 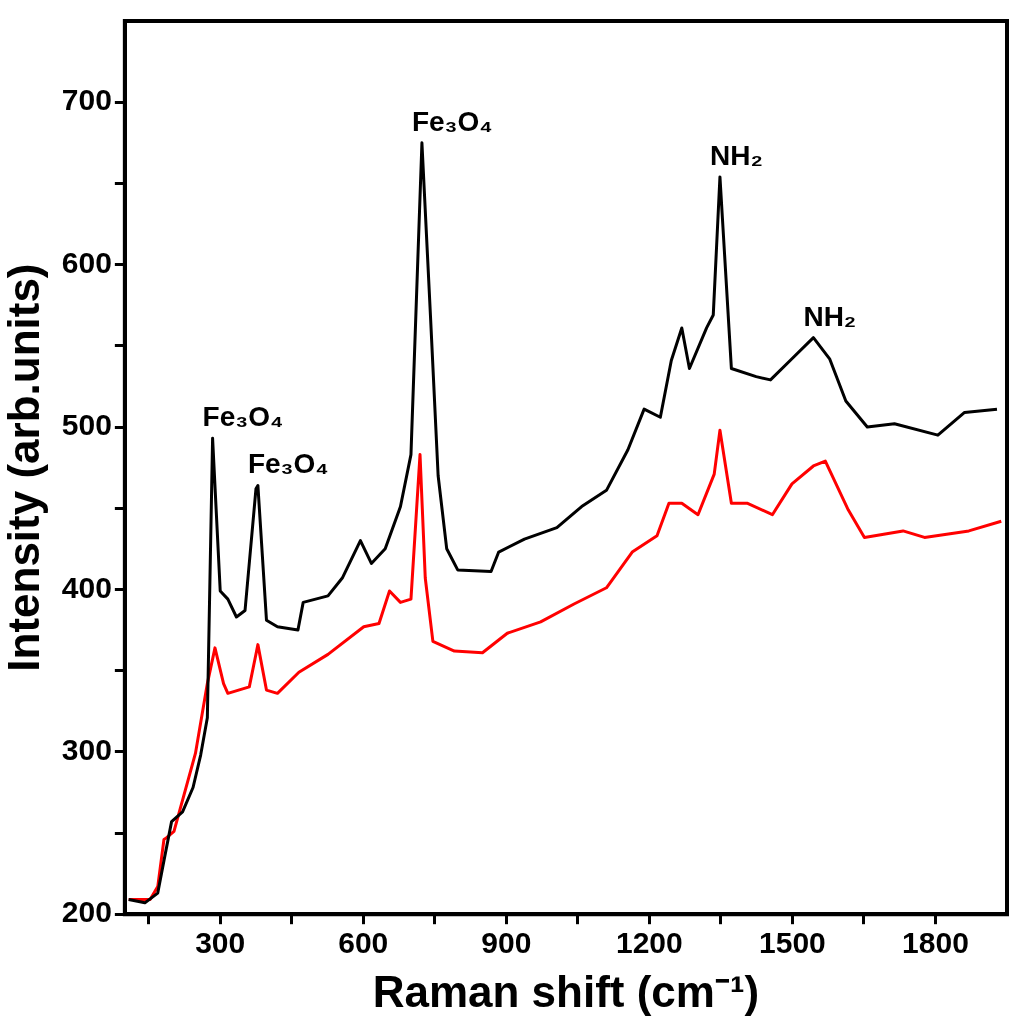 What do you see at coordinates (86, 262) in the screenshot?
I see `y-tick-label: 600` at bounding box center [86, 262].